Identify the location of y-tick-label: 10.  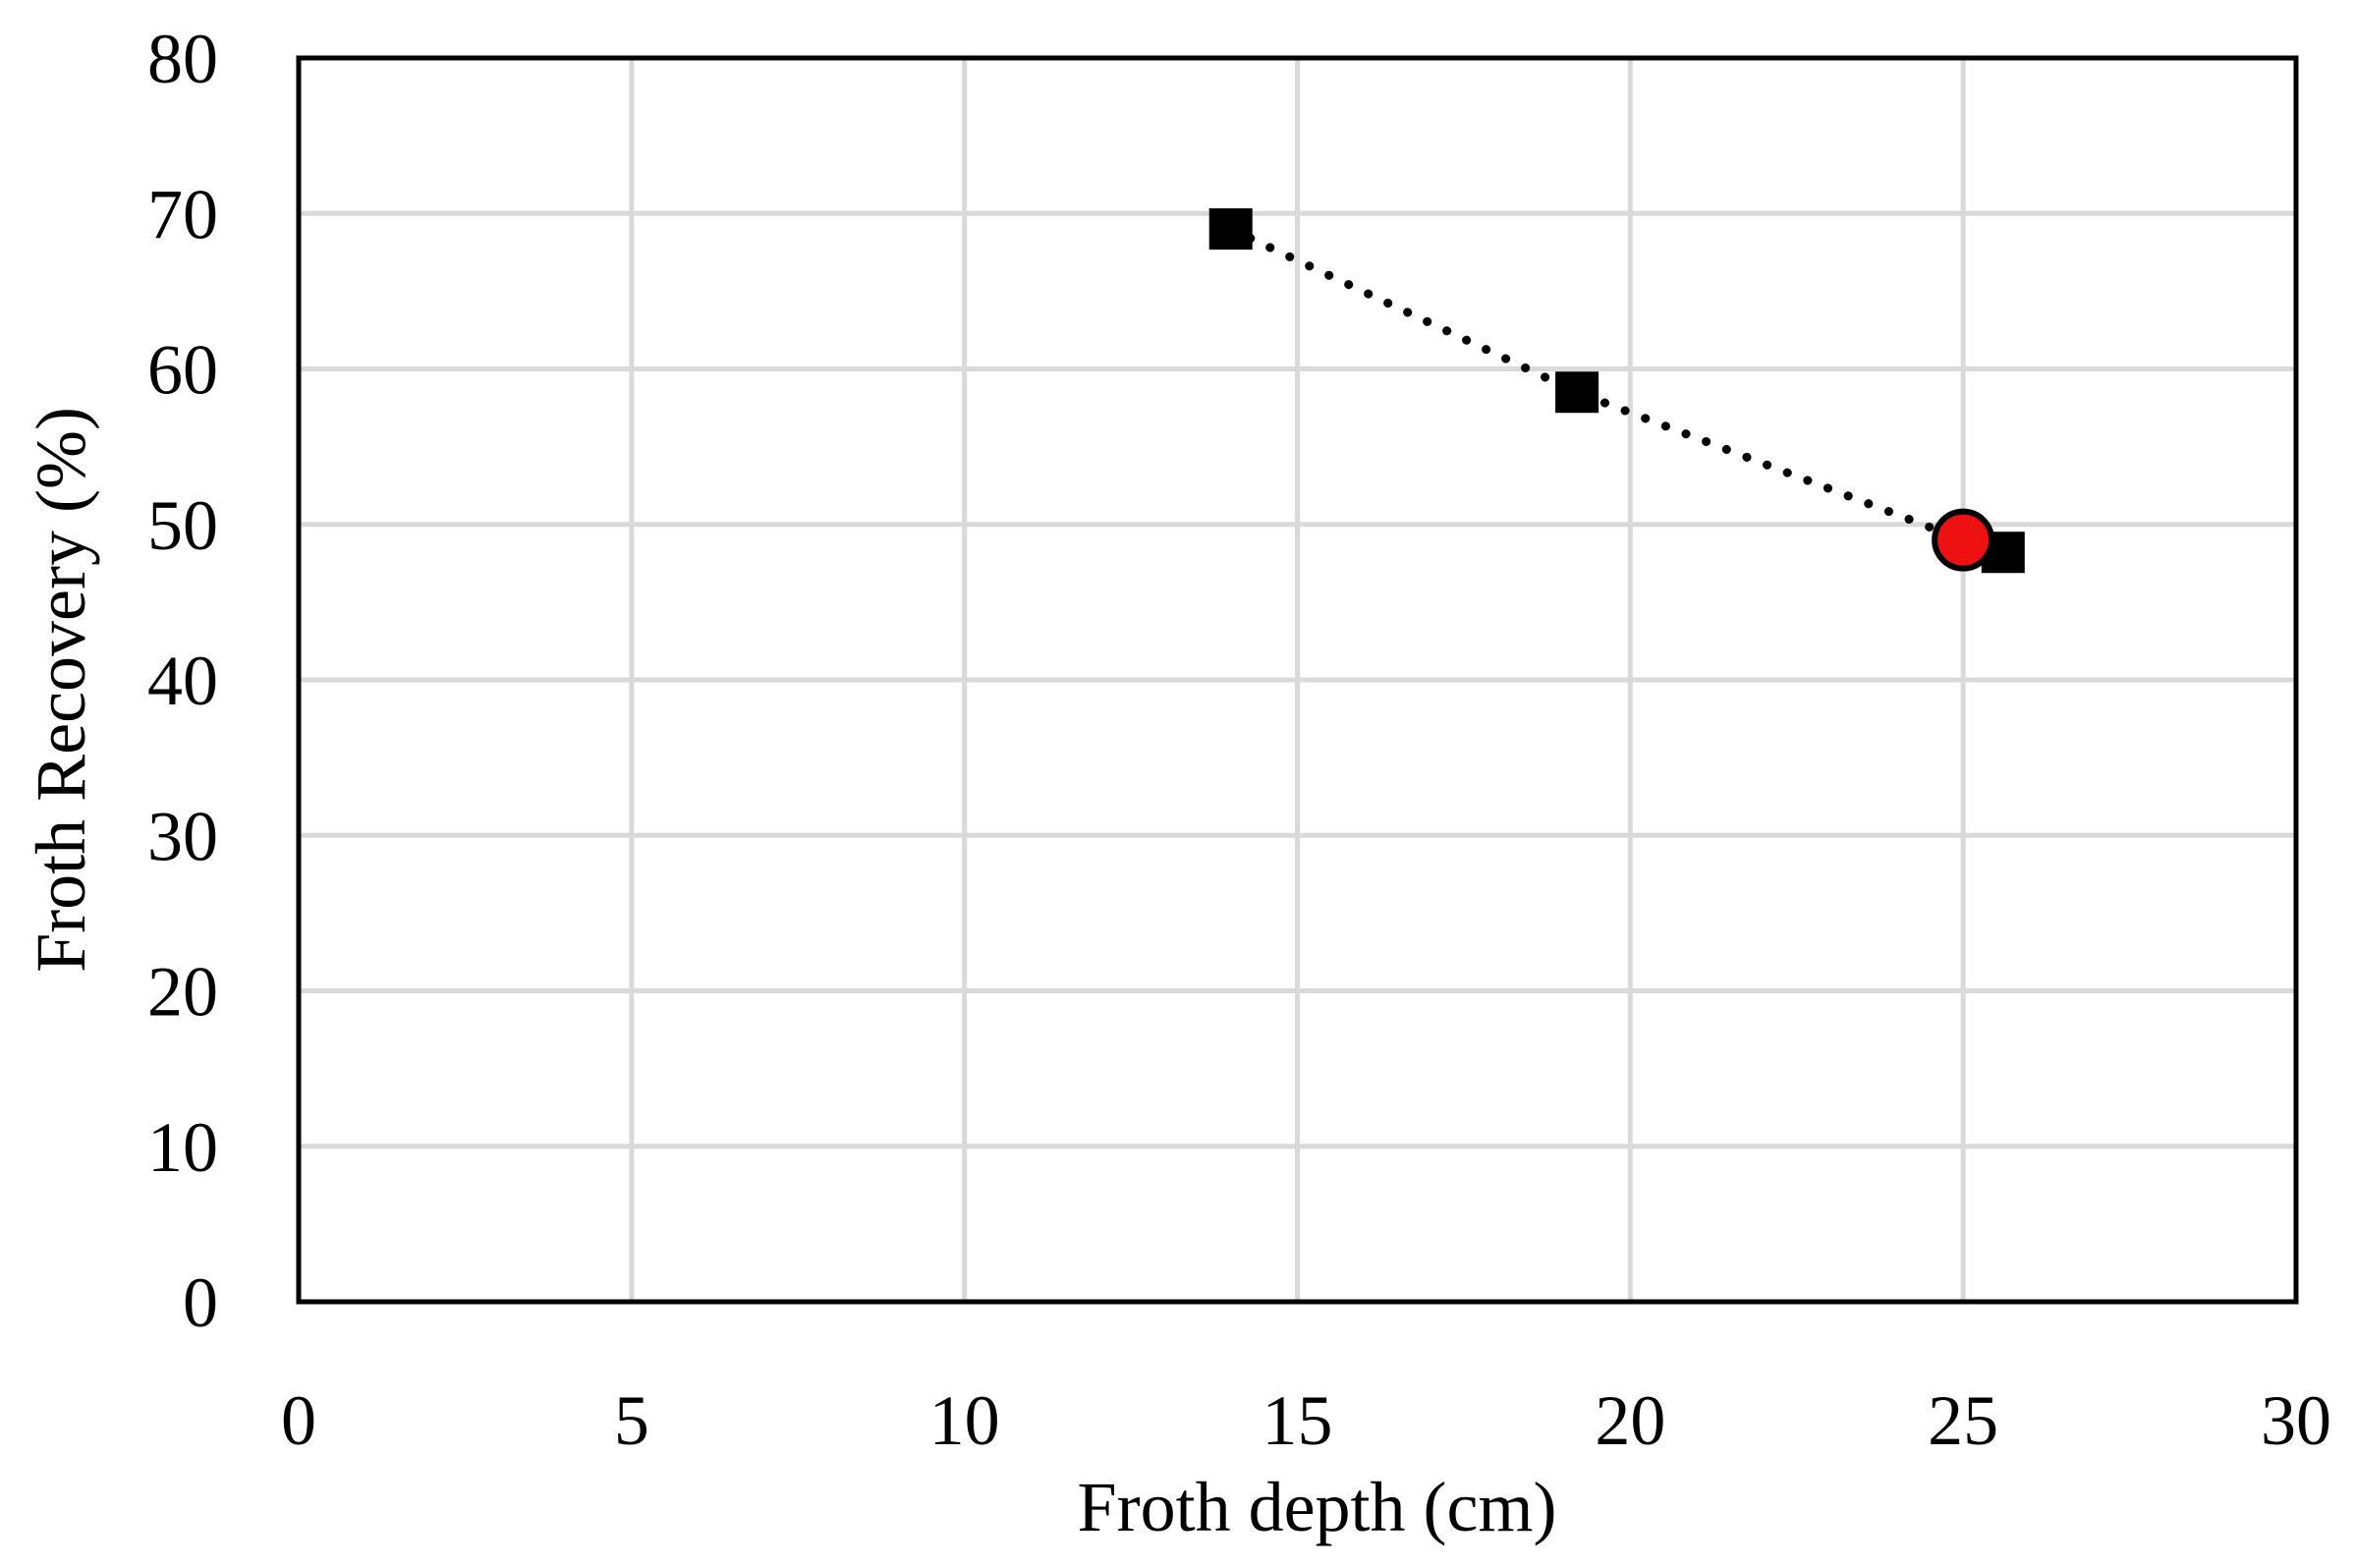
(182, 1147).